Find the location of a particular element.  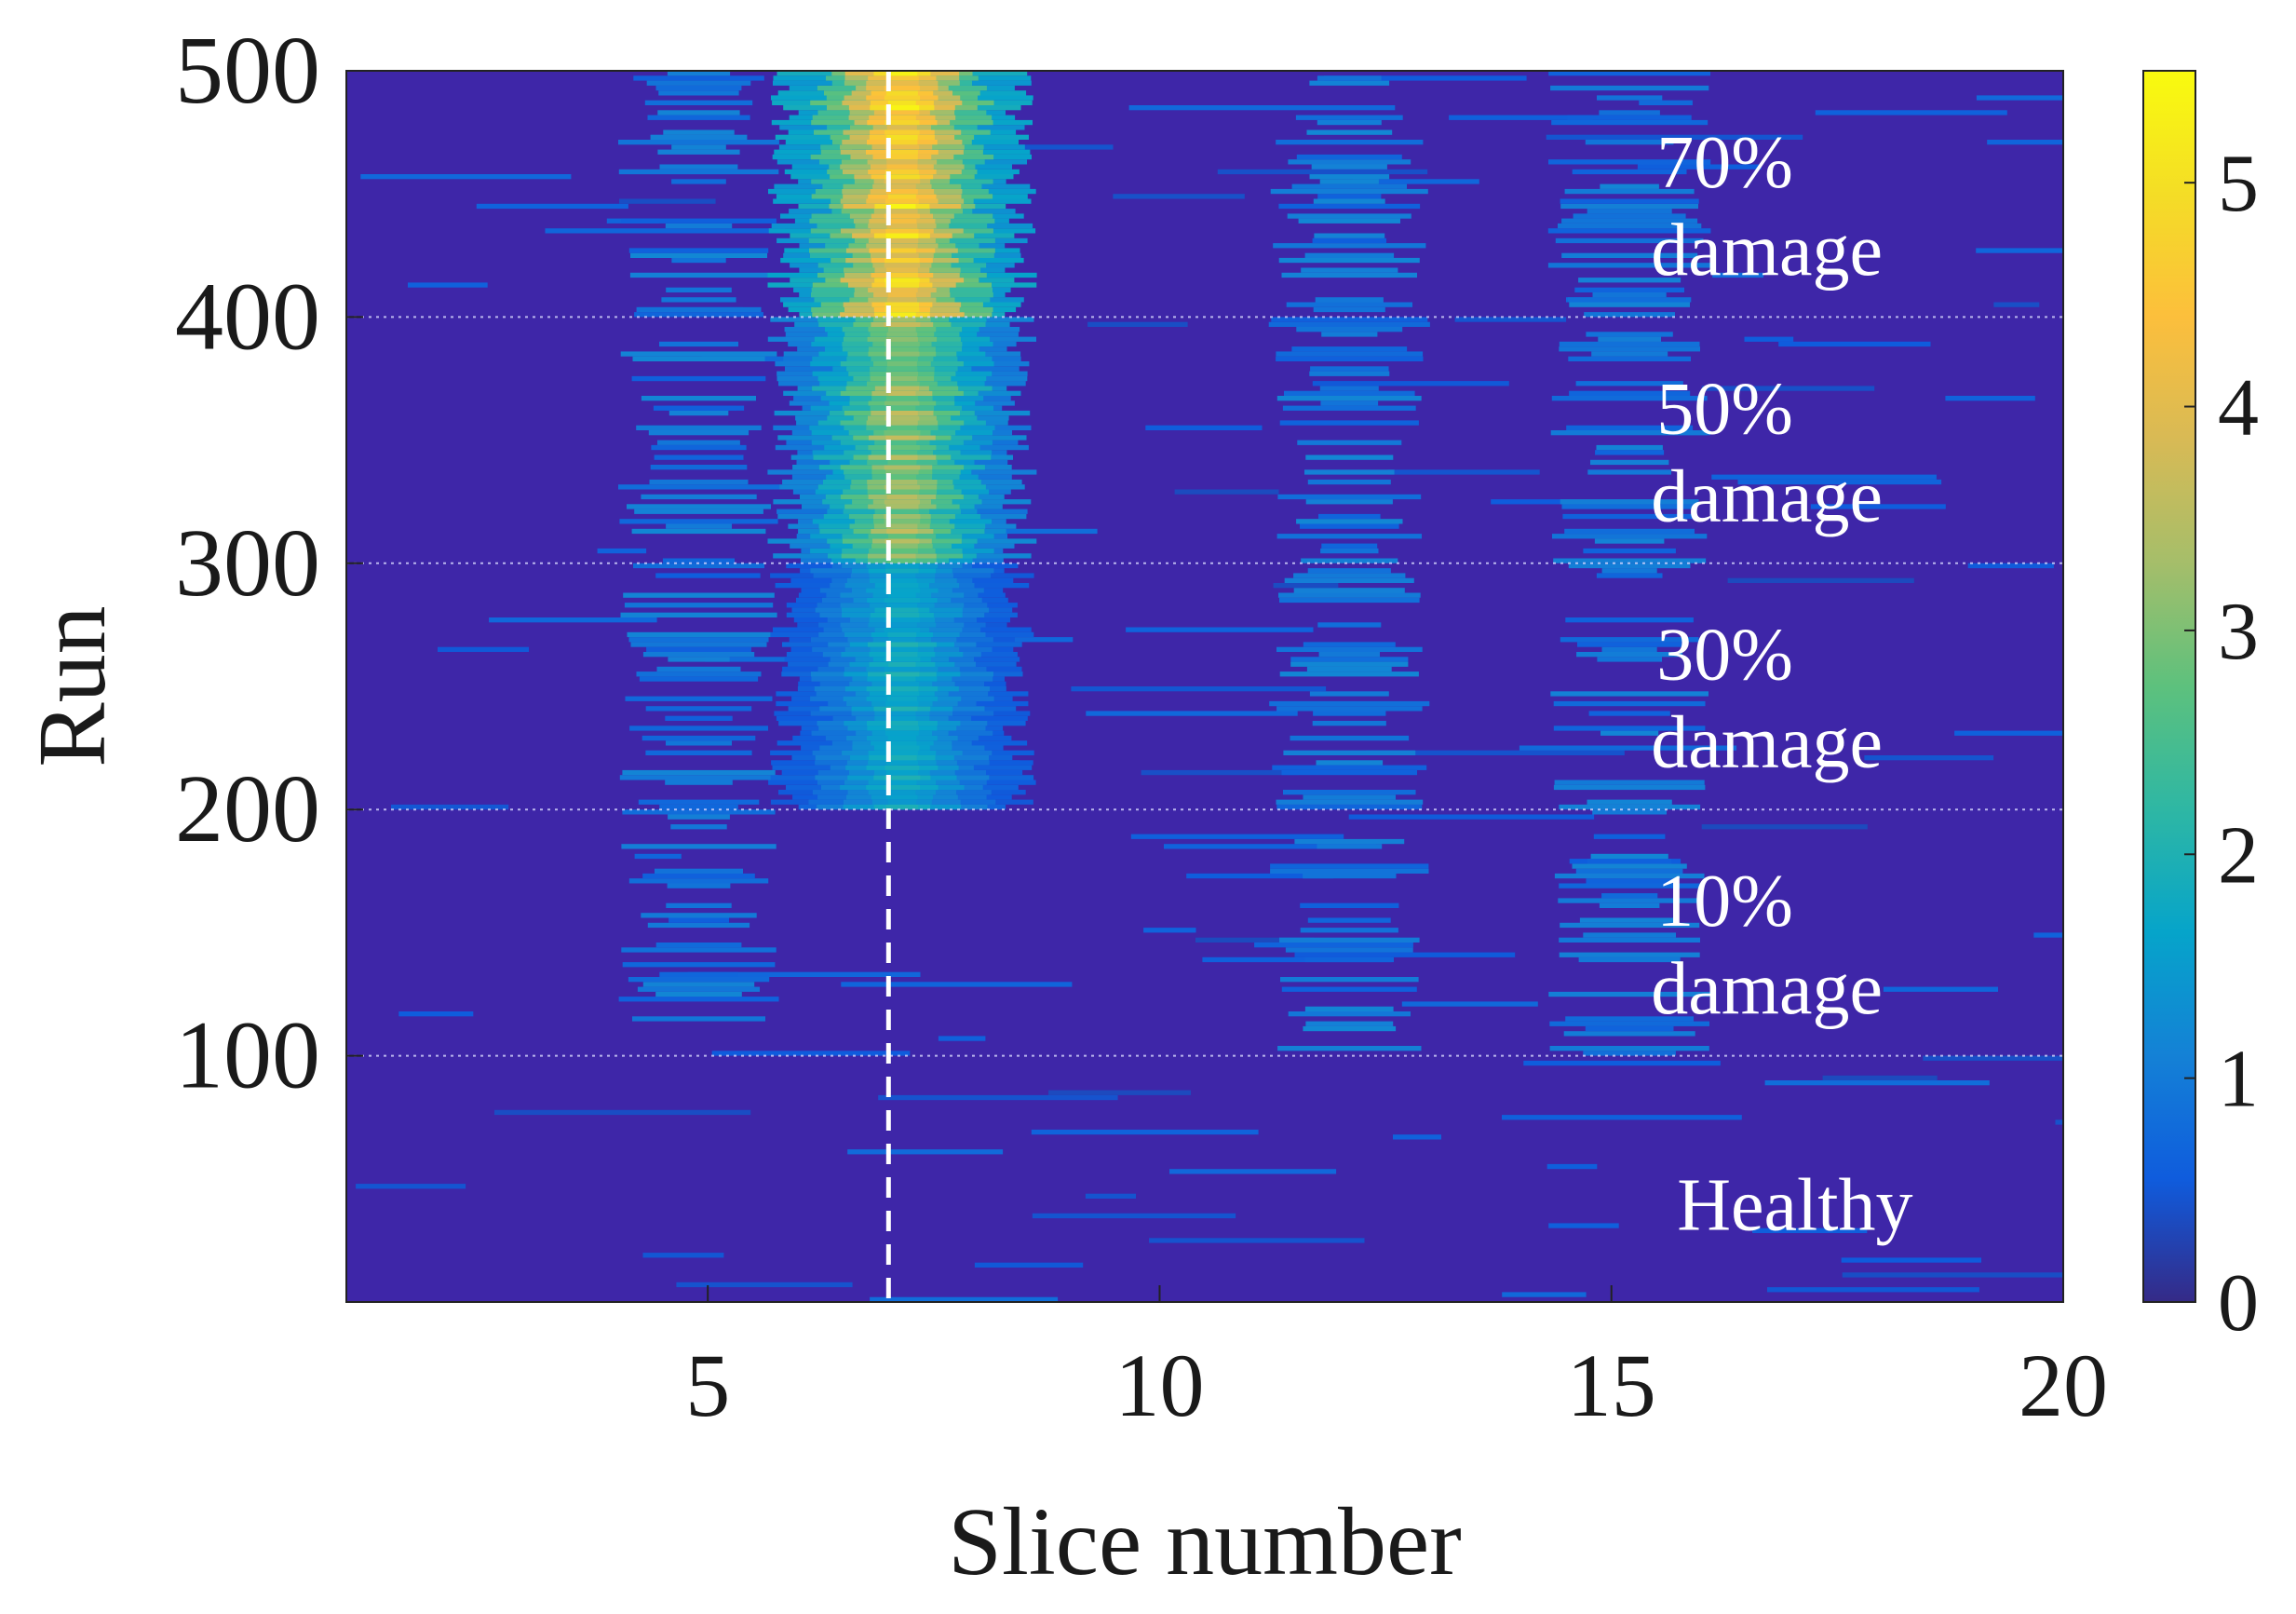

y-tick-label: 400 is located at coordinates (248, 317).